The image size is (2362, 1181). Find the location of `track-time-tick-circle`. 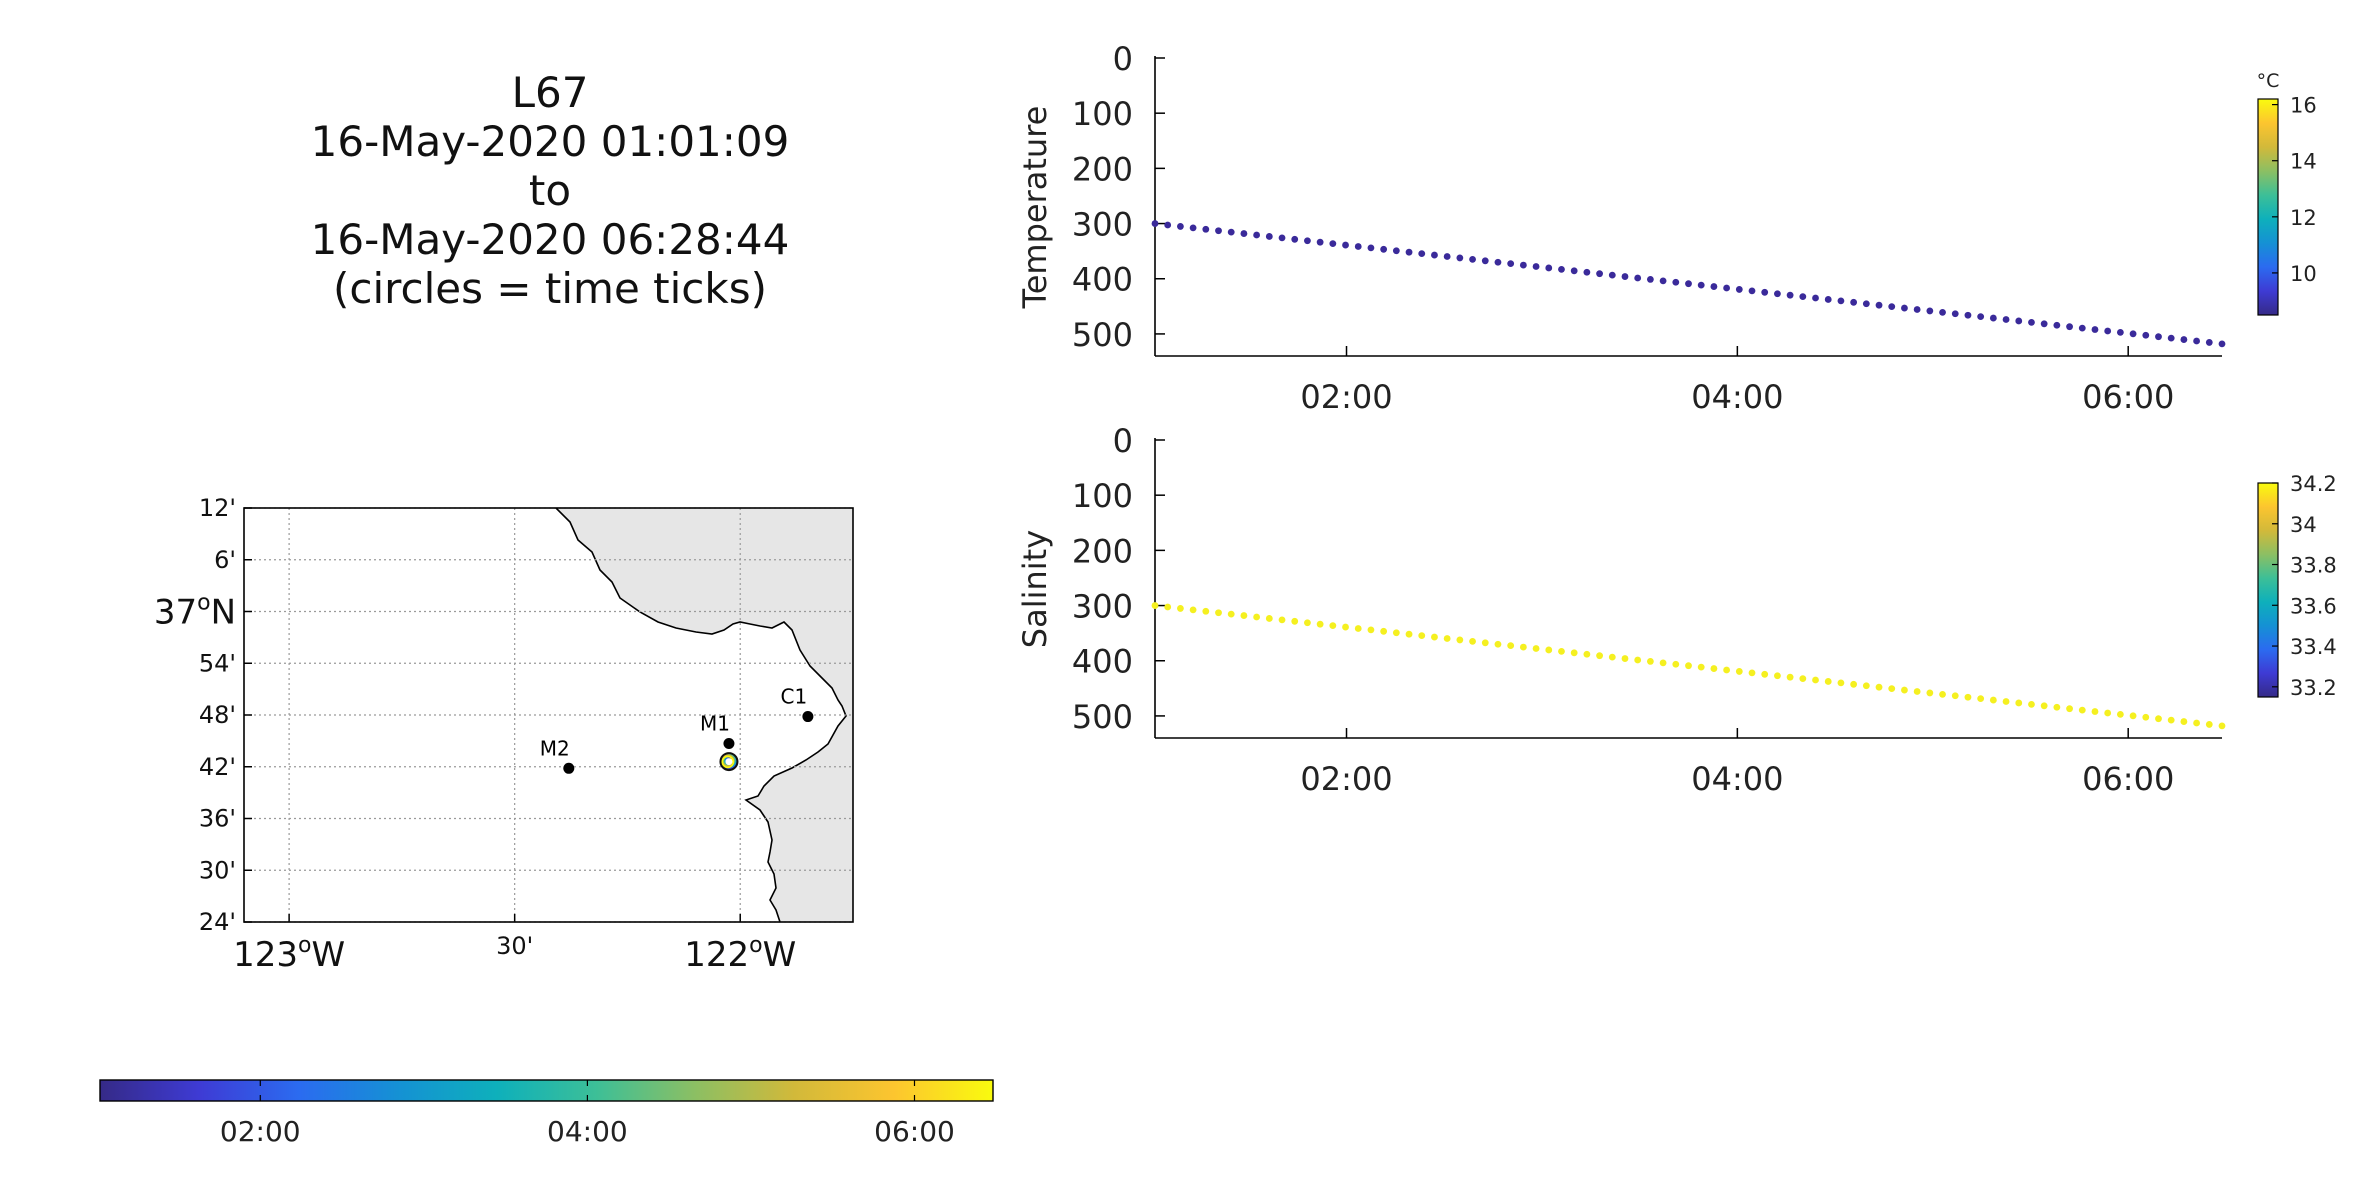

track-time-tick-circle is located at coordinates (729, 762).